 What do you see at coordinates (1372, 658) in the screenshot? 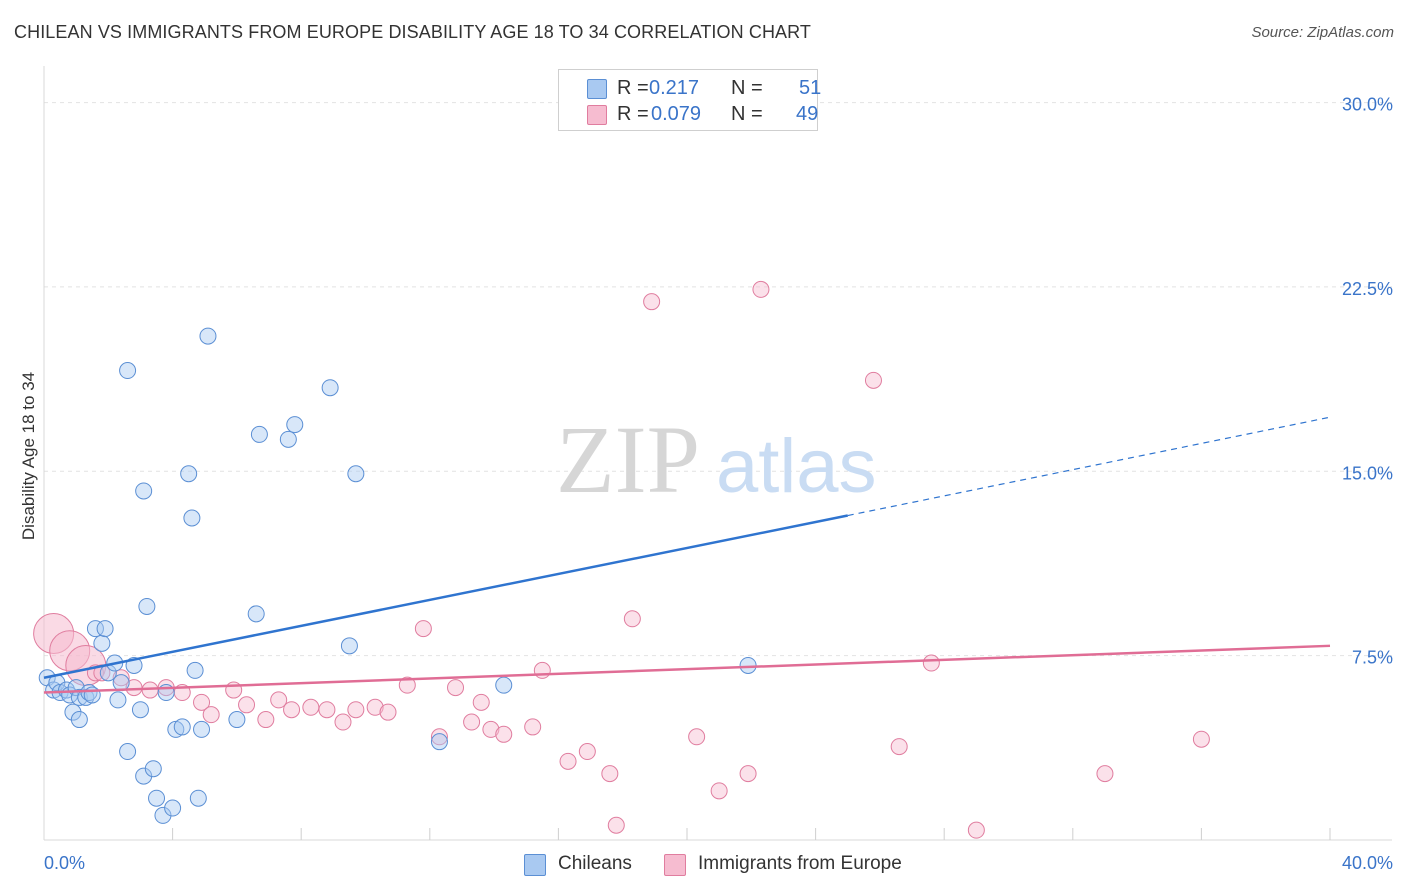
I see `y-tick-label: 7.5%` at bounding box center [1372, 658].